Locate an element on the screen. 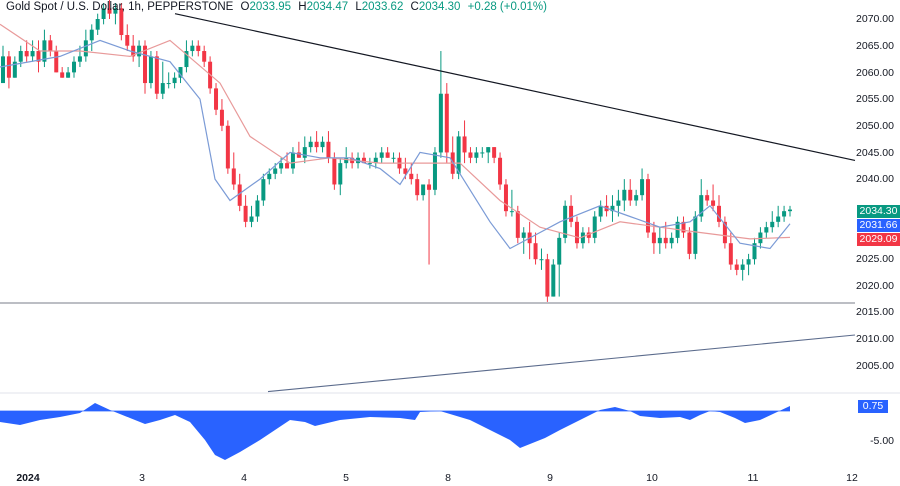  open-label: O is located at coordinates (245, 7).